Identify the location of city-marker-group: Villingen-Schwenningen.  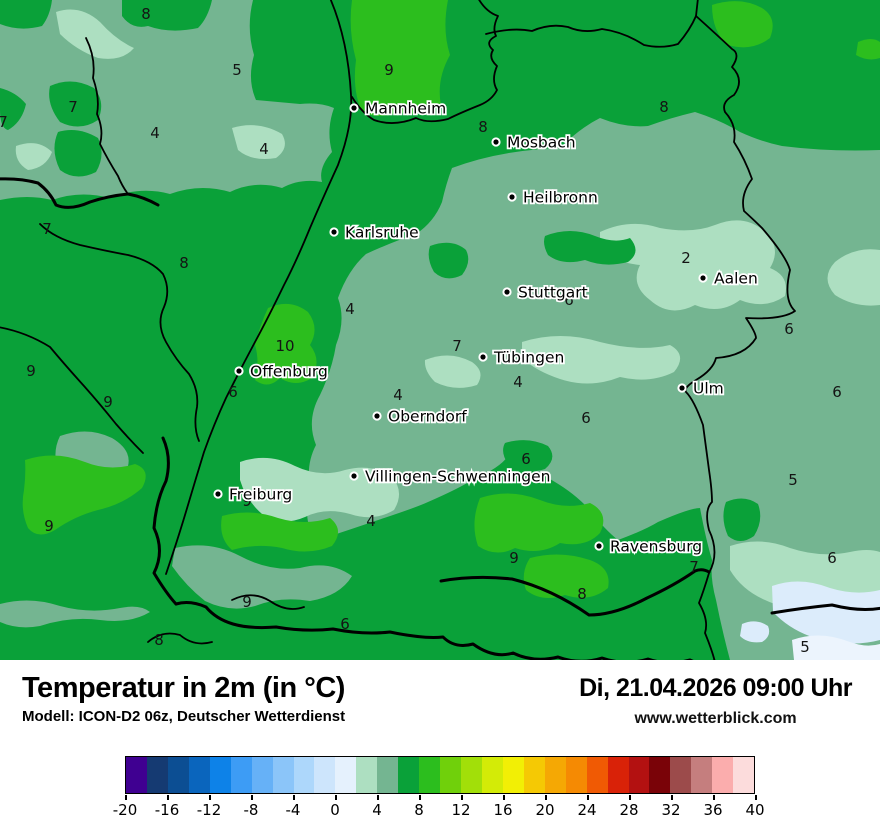
(450, 476).